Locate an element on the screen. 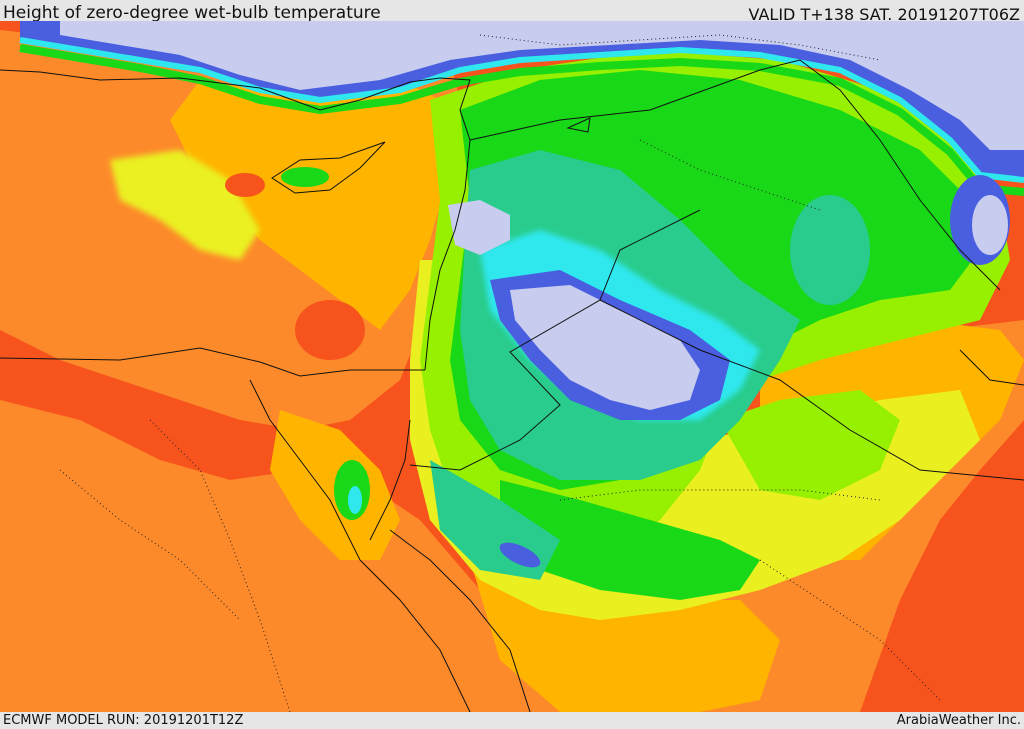  border-iraq-saudi is located at coordinates (811, 390).